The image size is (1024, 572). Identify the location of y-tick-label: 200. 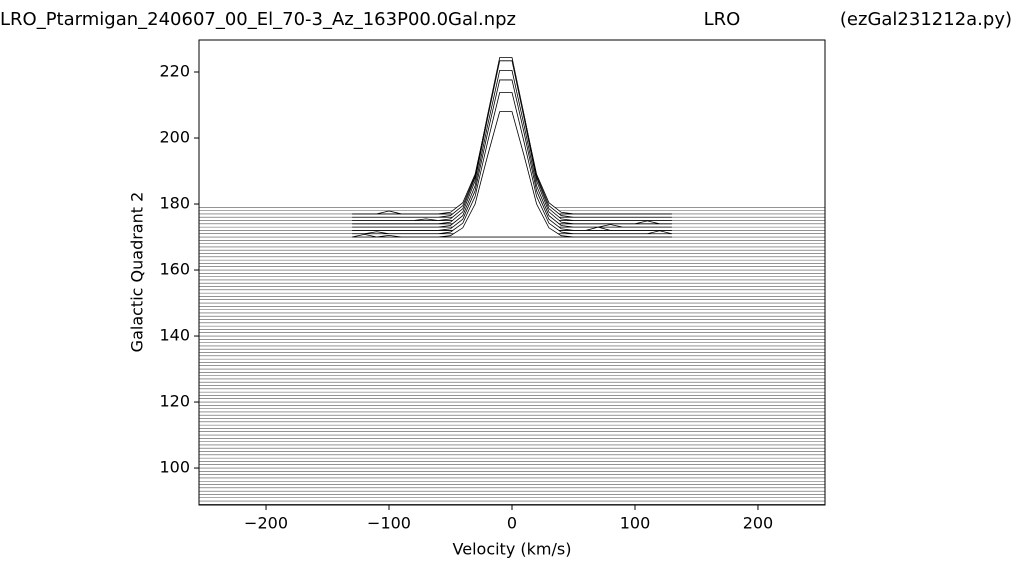
(174, 137).